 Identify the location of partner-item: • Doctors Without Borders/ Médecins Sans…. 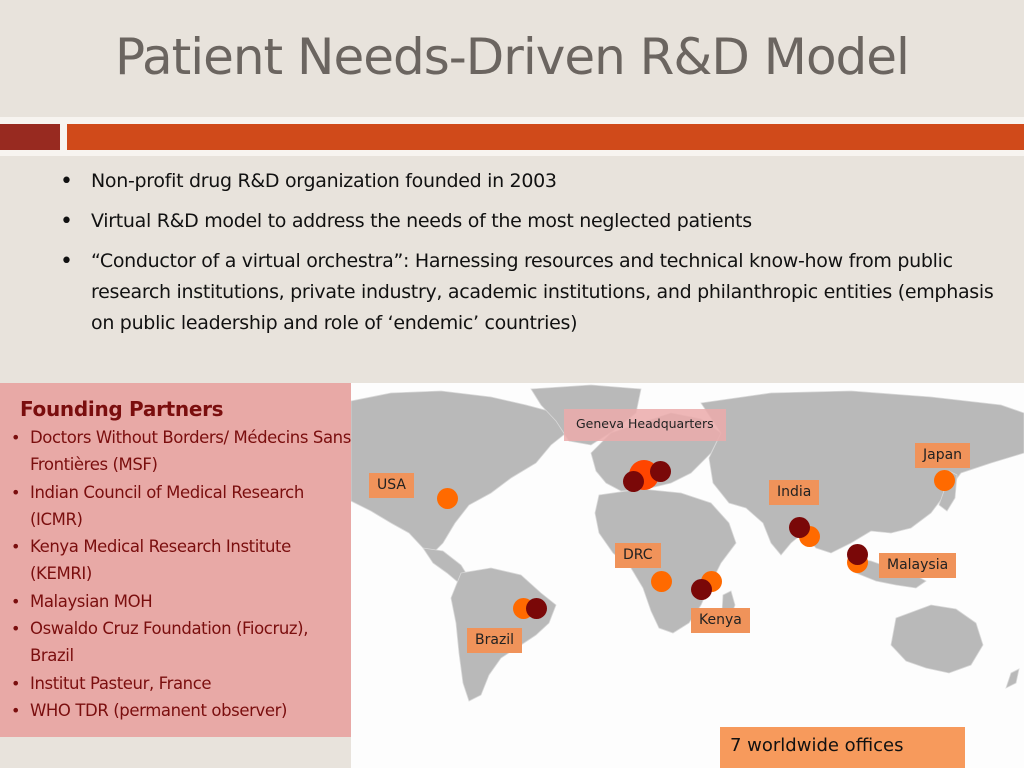
(179, 451).